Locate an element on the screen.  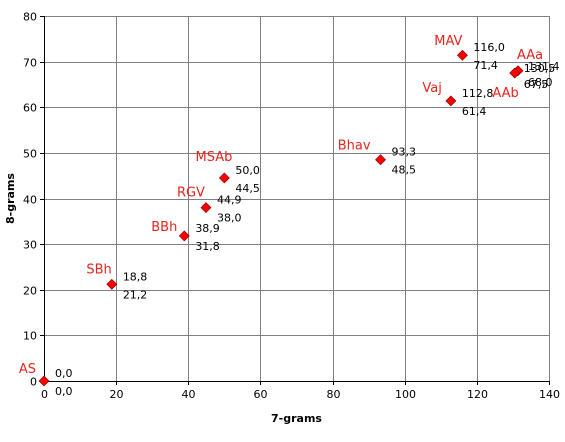
point-x-value-label: 44,9 is located at coordinates (229, 200).